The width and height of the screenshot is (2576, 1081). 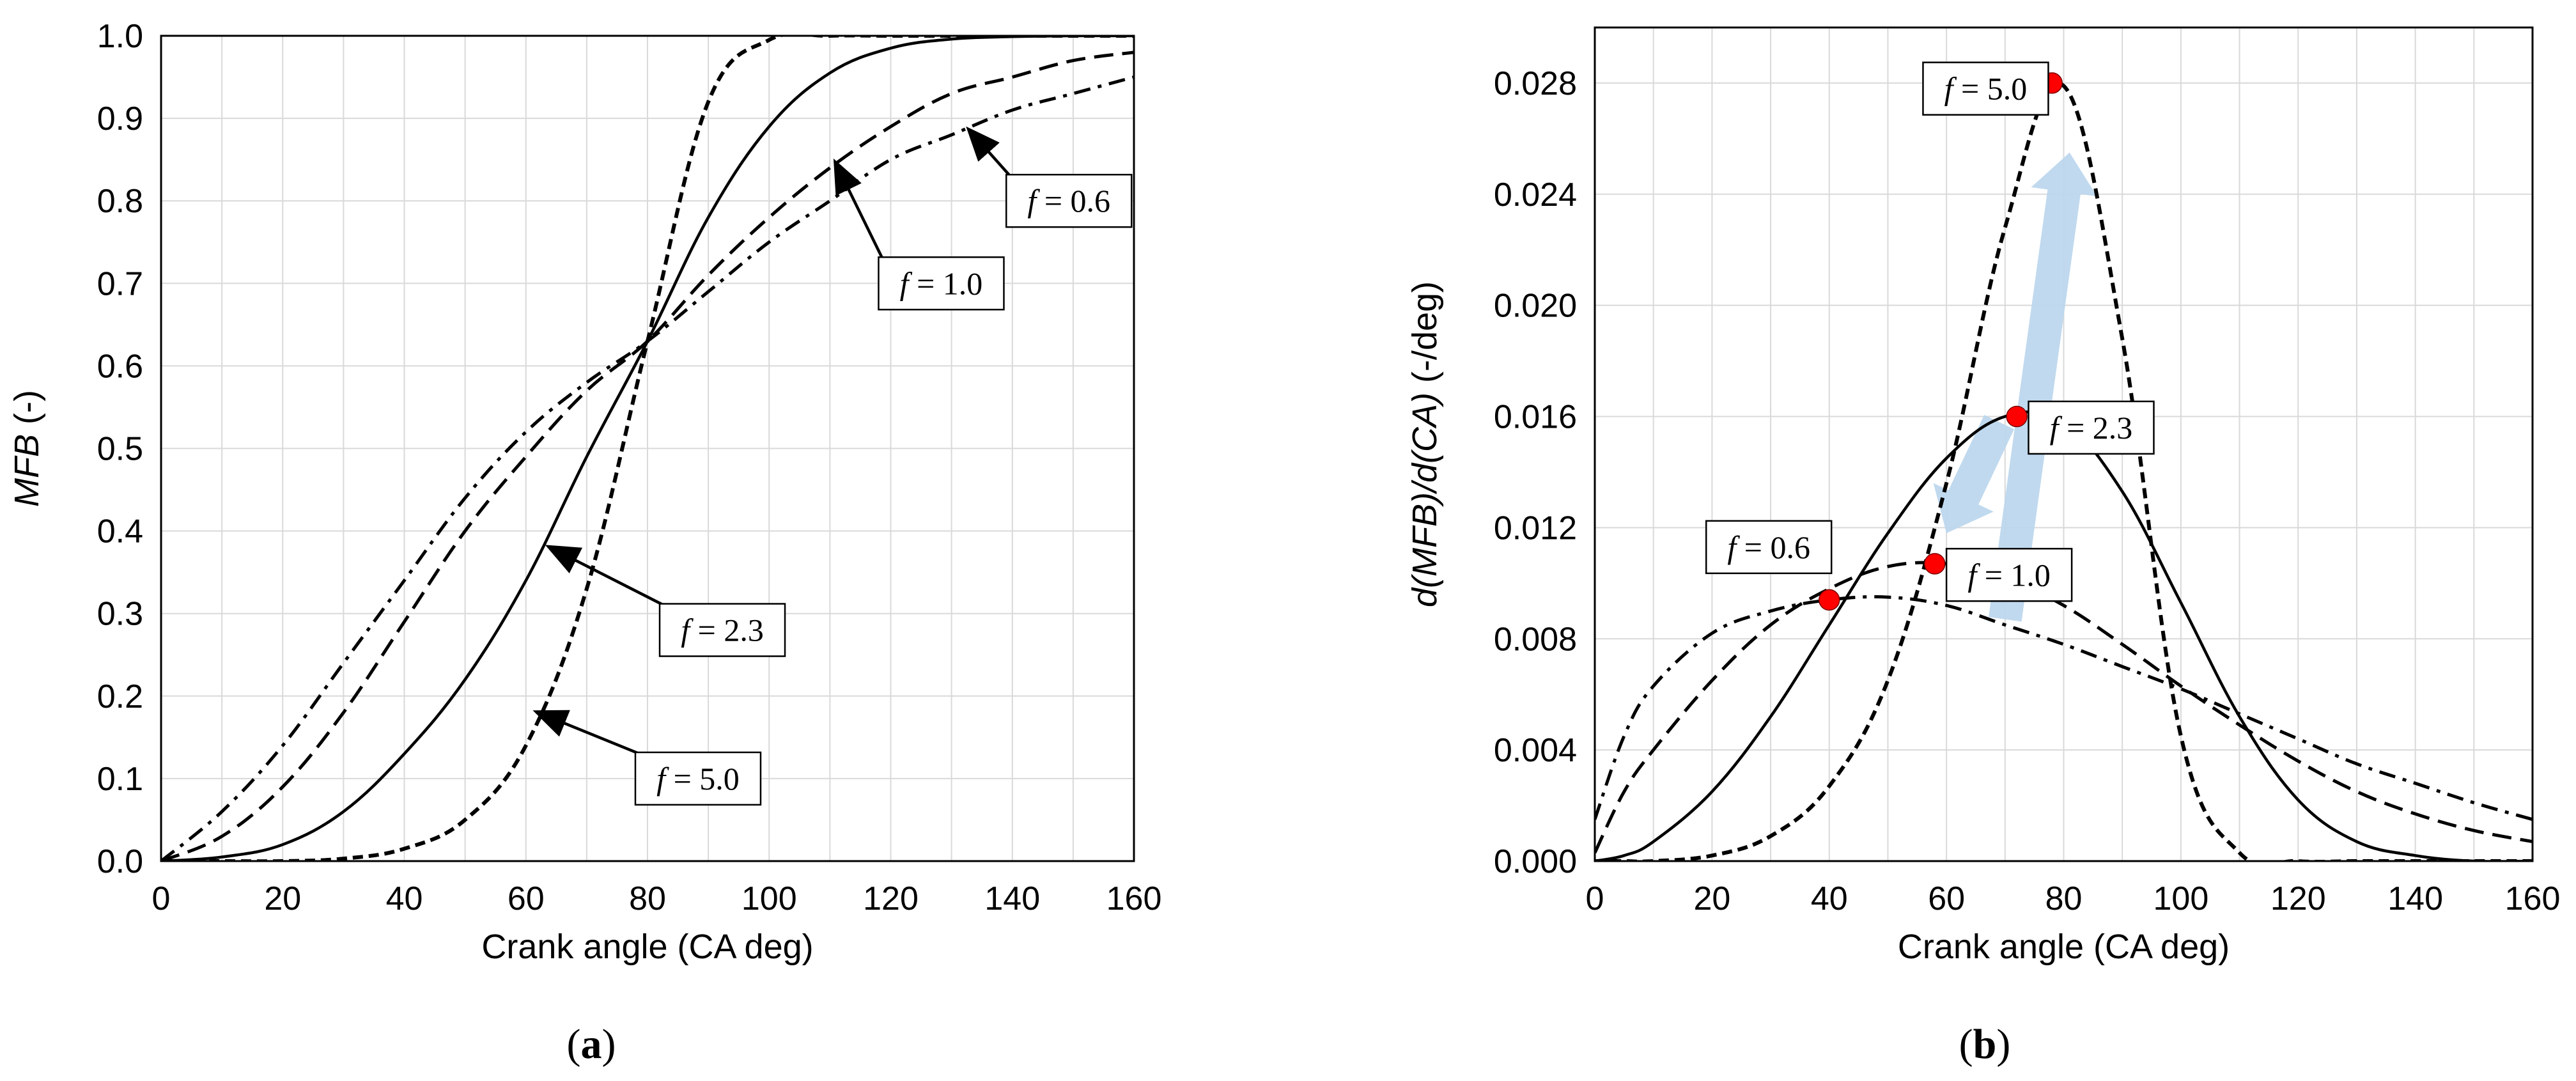 I want to click on a-xtick-8: 160, so click(x=1134, y=898).